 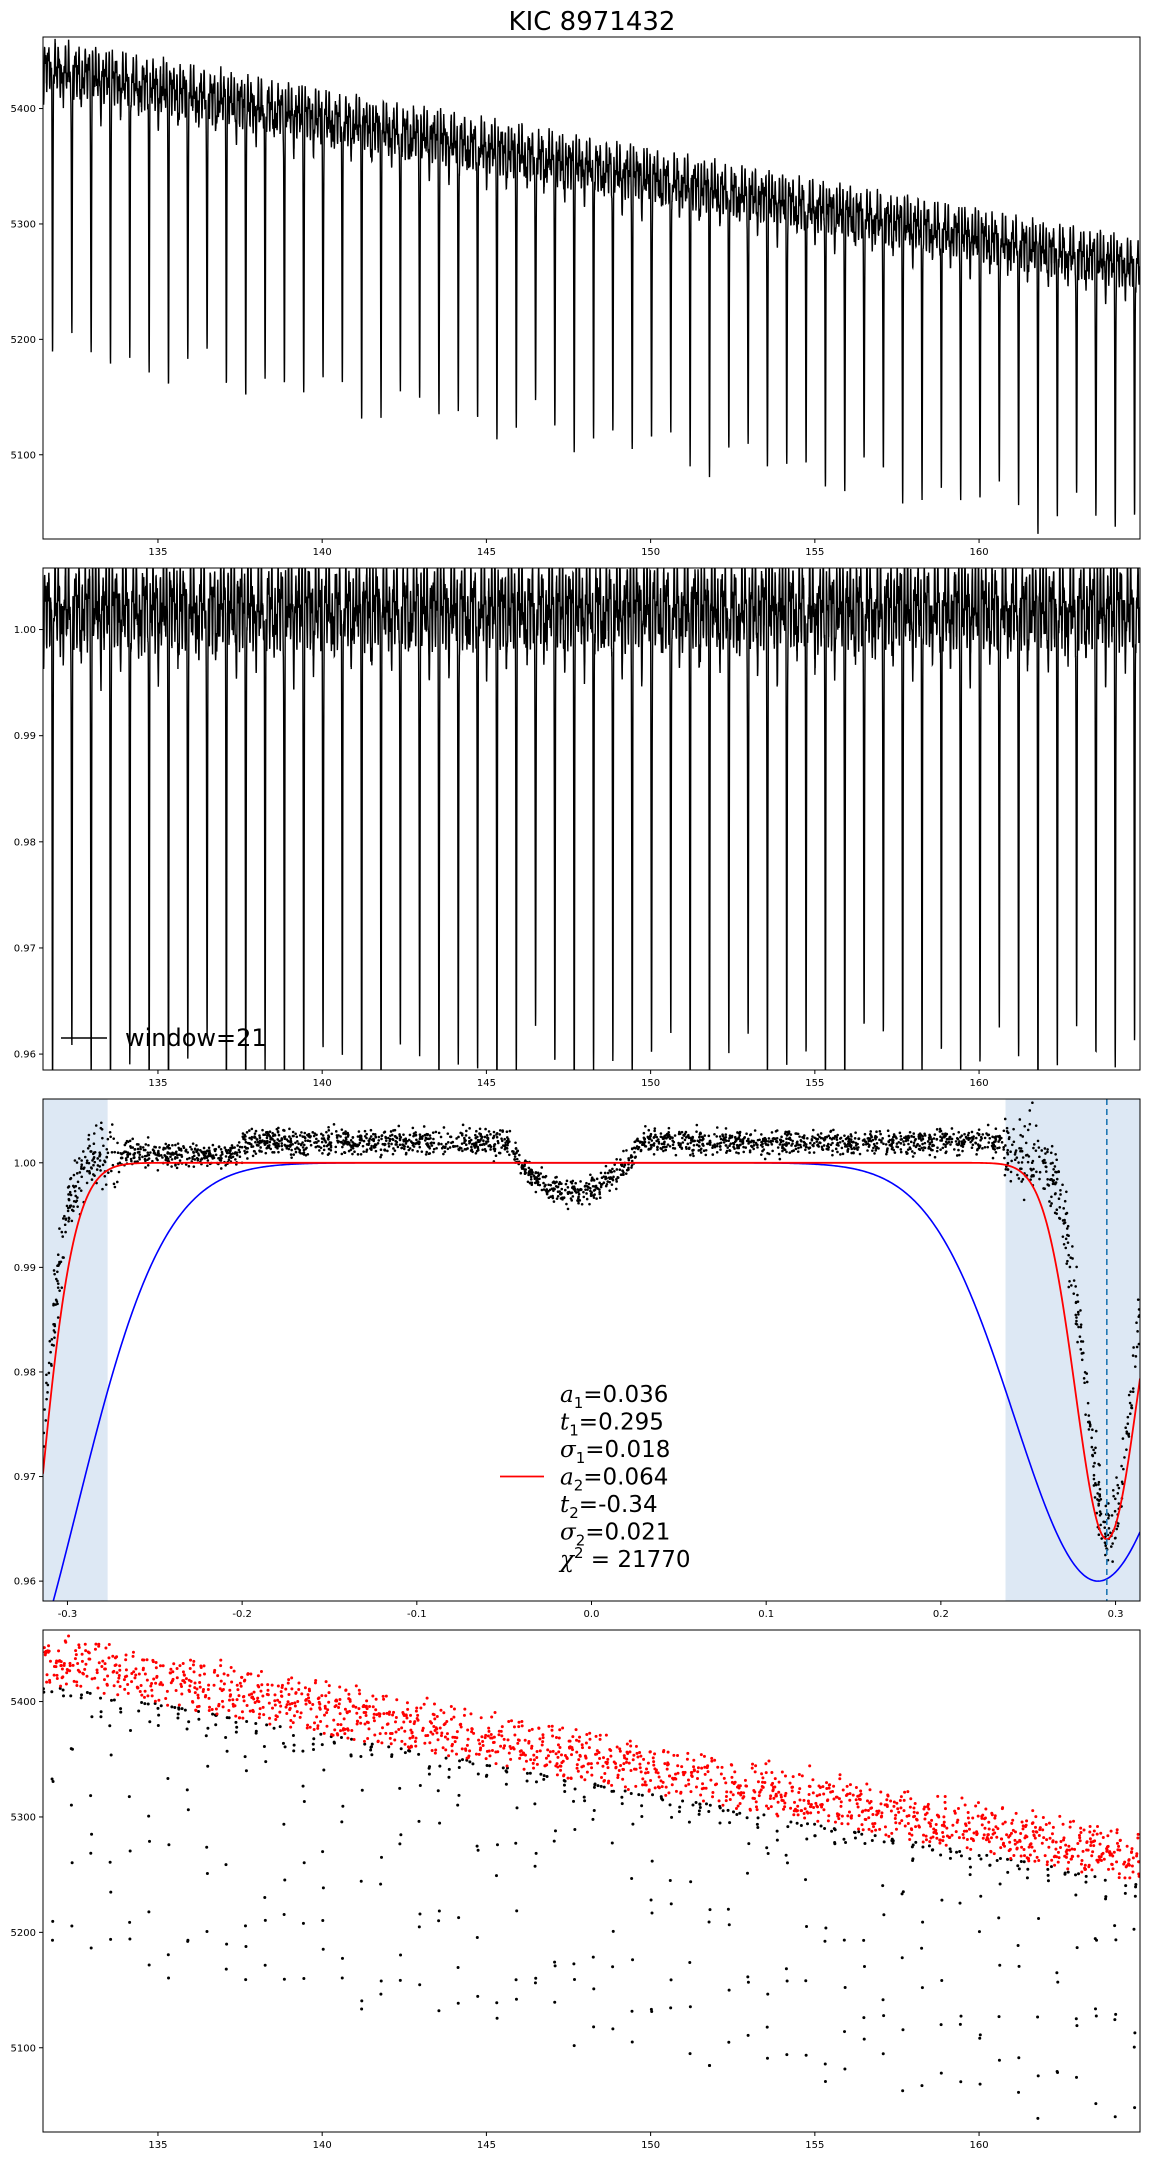 I want to click on y-tick-label: 0.97, so click(x=25, y=1477).